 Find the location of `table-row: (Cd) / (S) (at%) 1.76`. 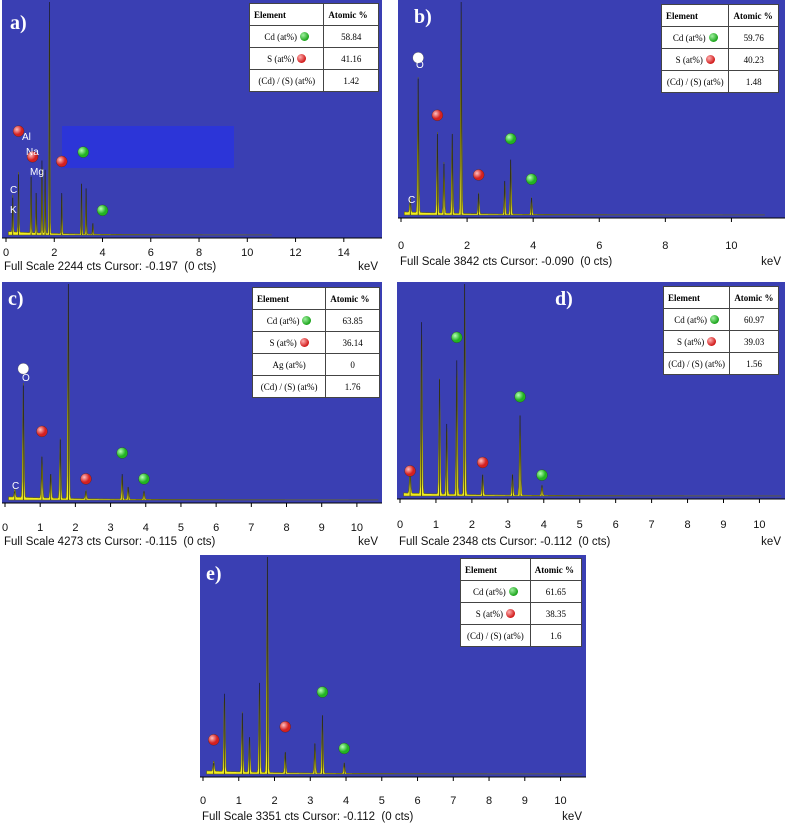

table-row: (Cd) / (S) (at%) 1.76 is located at coordinates (315, 386).